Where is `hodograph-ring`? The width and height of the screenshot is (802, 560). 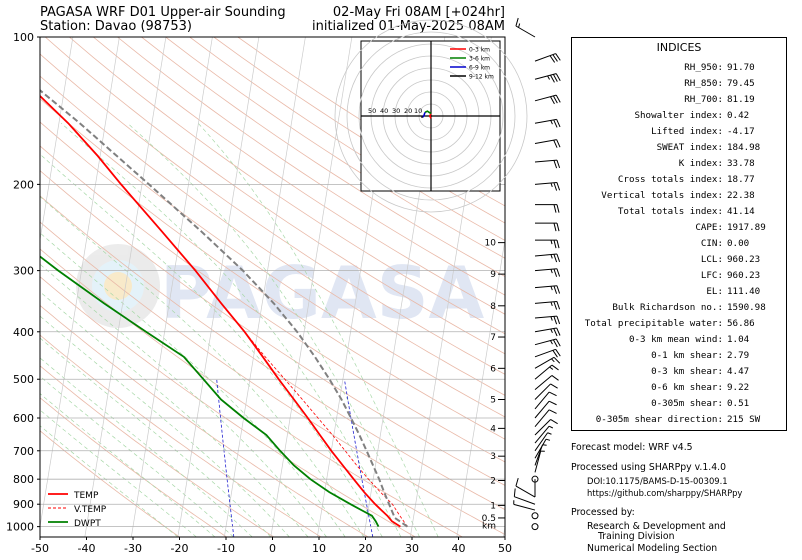
hodograph-ring is located at coordinates (431, 116).